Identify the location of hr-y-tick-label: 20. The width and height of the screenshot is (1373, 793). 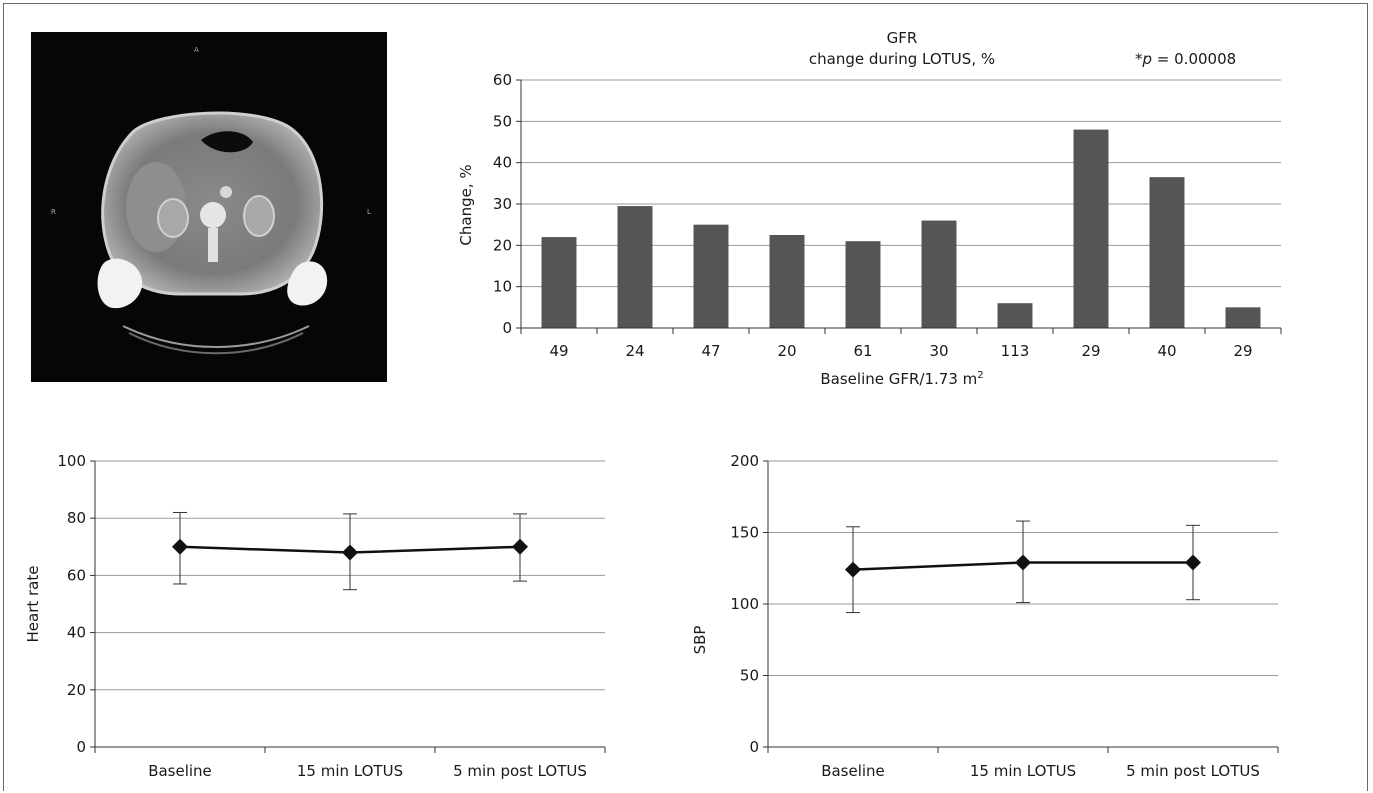
(76, 690).